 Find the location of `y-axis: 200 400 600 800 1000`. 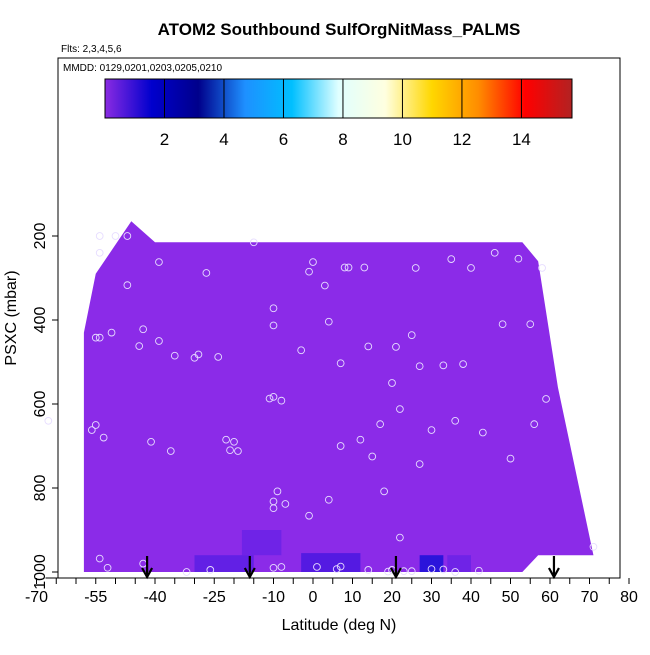

y-axis: 200 400 600 800 1000 is located at coordinates (45, 406).